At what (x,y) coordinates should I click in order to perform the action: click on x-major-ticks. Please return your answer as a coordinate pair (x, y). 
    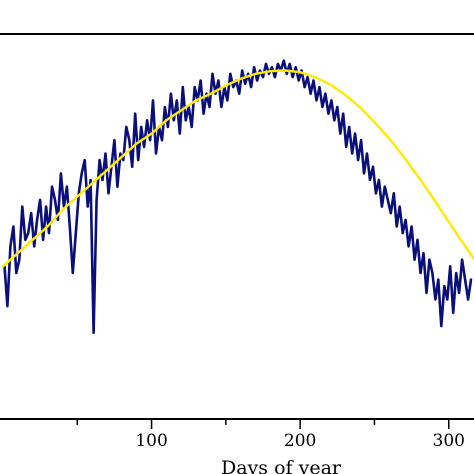
    Looking at the image, I should click on (300, 424).